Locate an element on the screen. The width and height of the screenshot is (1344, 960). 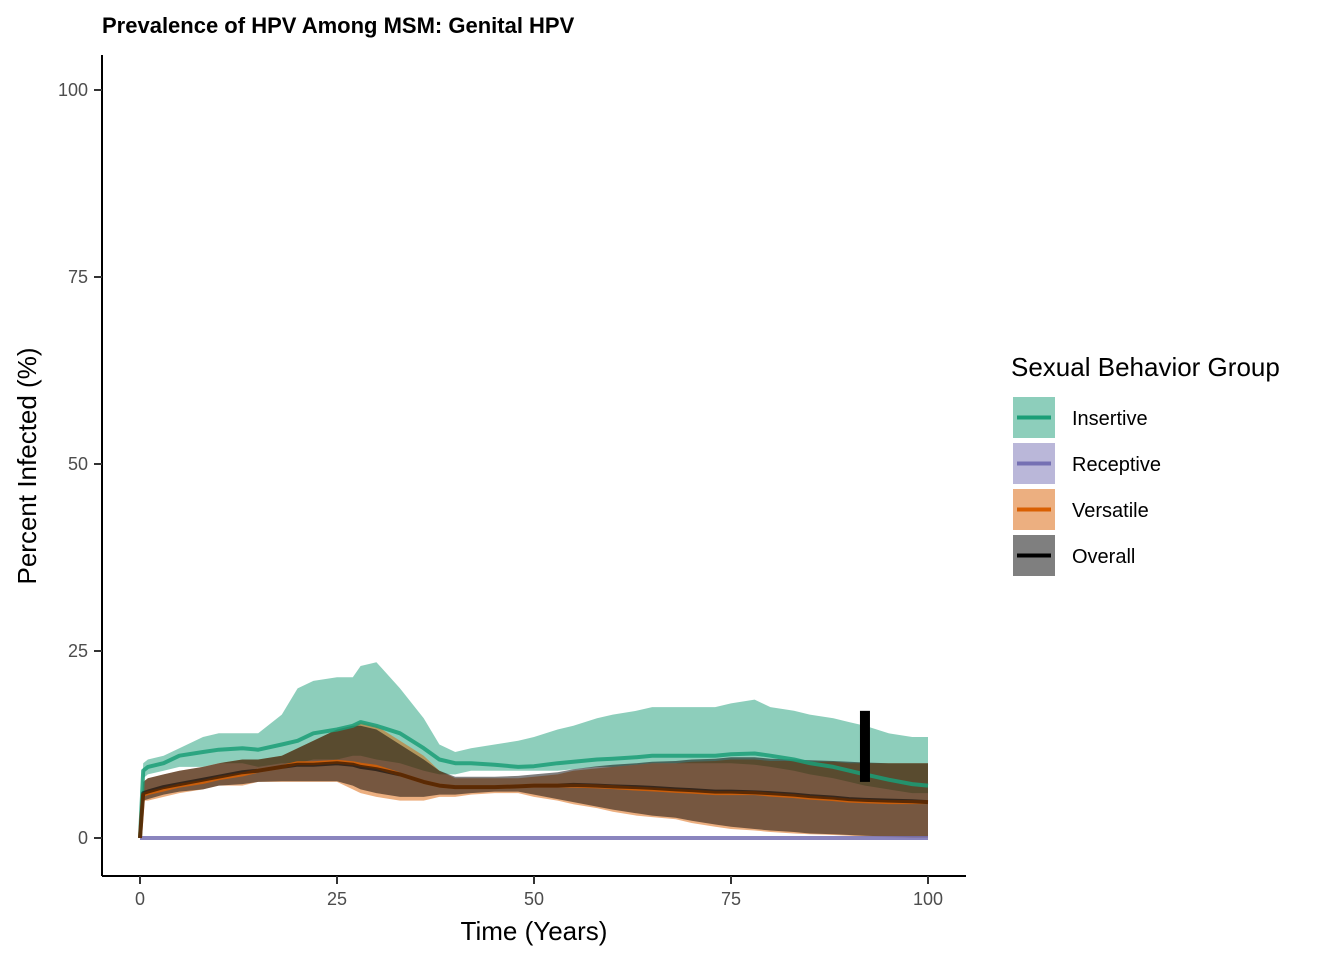
x-tick-label: 25 is located at coordinates (337, 899).